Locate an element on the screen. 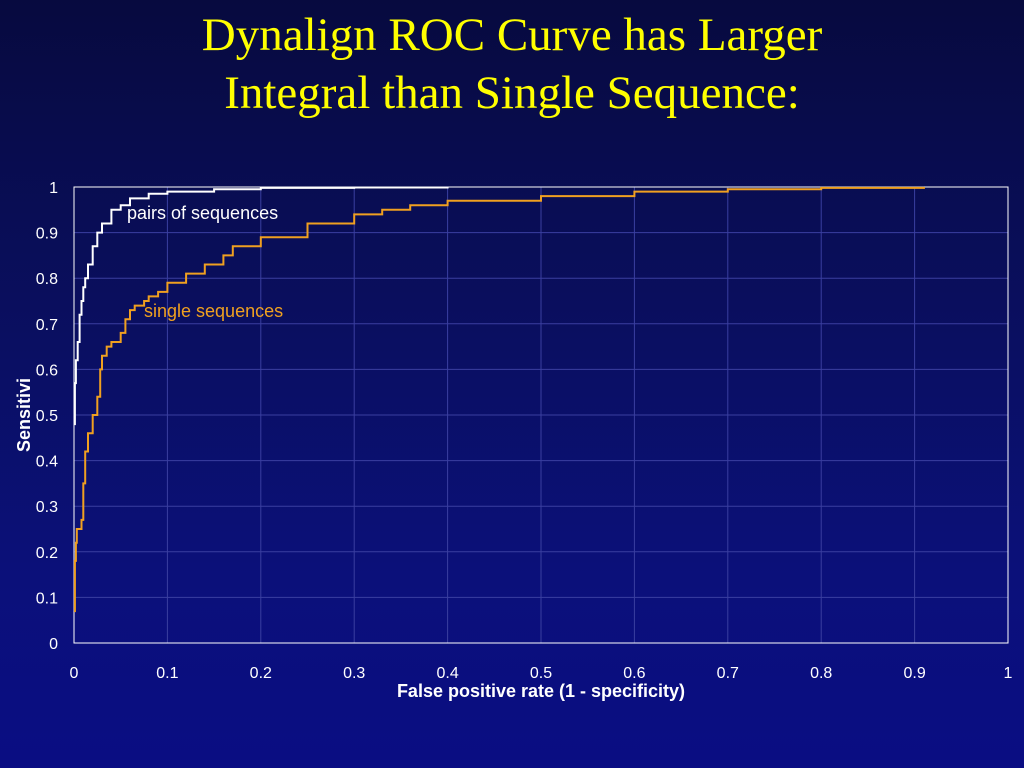  annotations: pairs of sequences single sequences is located at coordinates (205, 262).